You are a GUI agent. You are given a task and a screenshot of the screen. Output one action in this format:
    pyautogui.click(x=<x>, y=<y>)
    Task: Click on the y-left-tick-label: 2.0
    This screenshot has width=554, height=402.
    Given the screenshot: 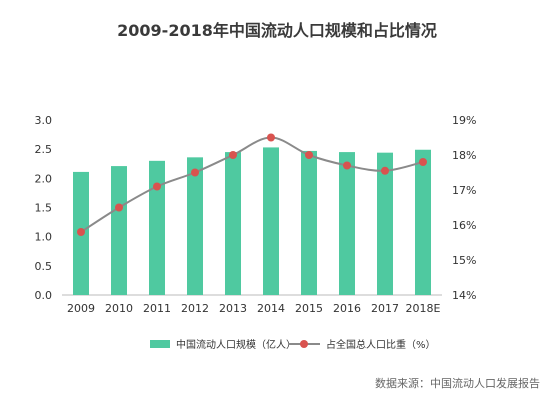 What is the action you would take?
    pyautogui.click(x=44, y=178)
    